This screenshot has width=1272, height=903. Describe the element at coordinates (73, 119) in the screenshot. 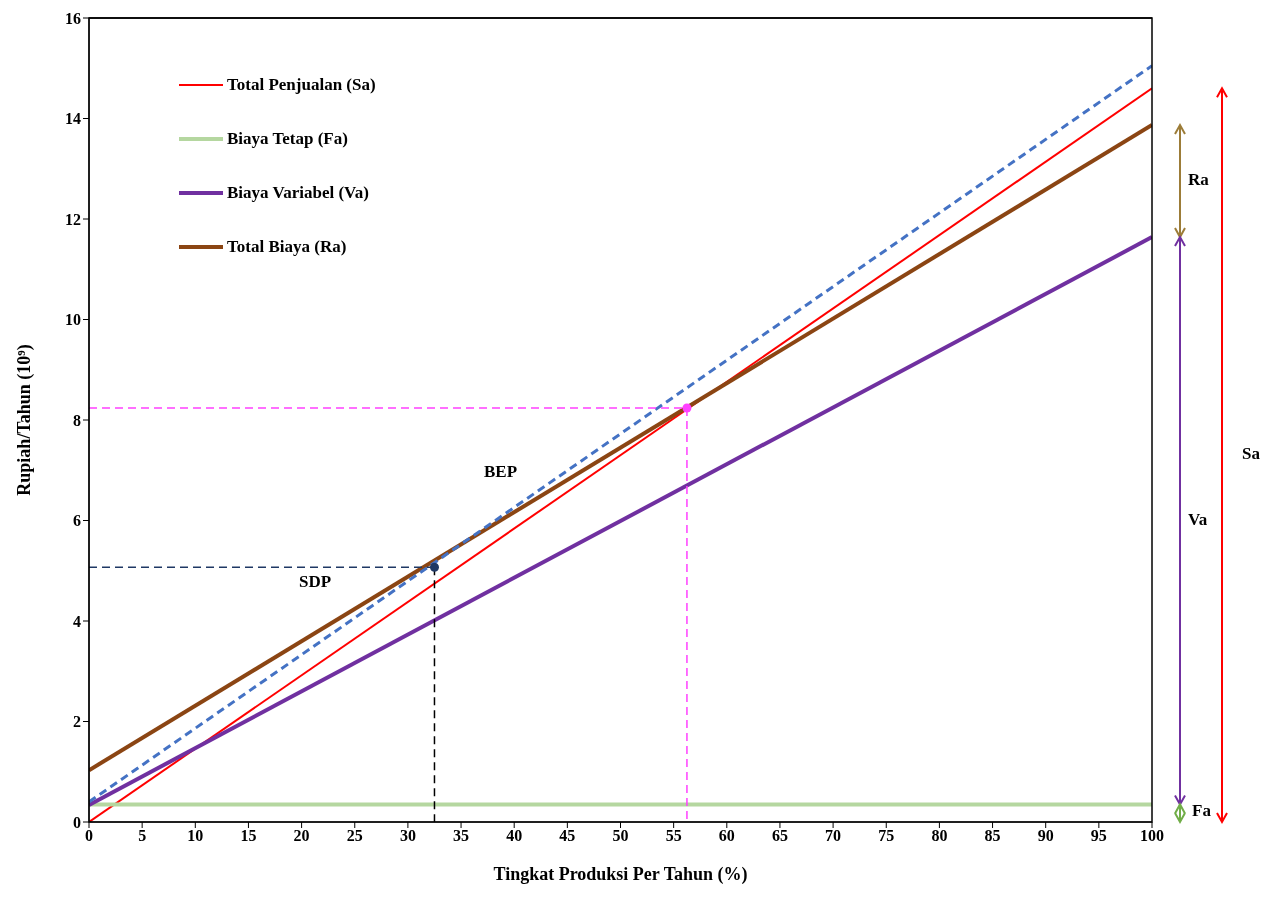

I see `y-tick-label: 14` at that location.